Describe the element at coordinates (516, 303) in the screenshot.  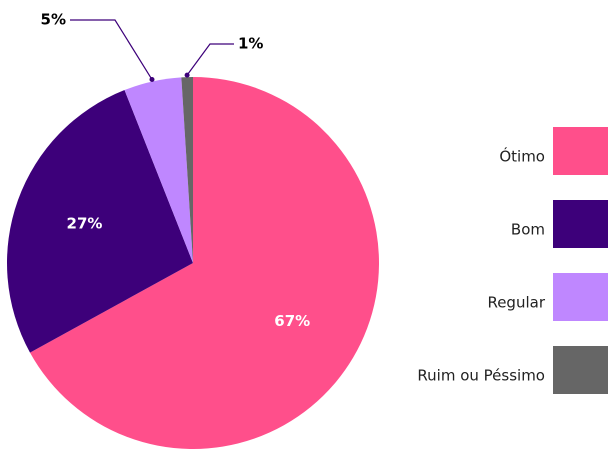
I see `legend-label: Regular` at that location.